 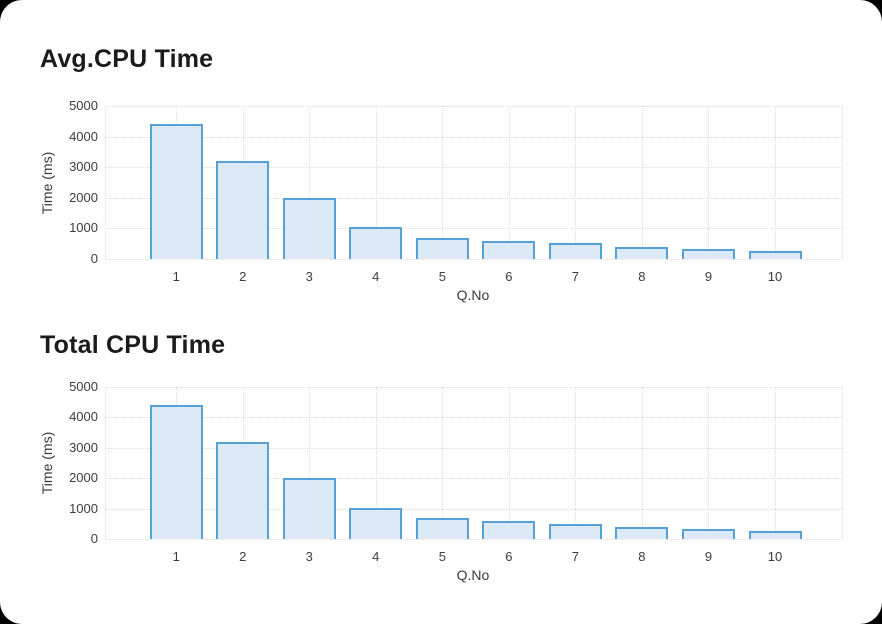 I want to click on chart-title-total-cpu: Total CPU Time, so click(x=133, y=345).